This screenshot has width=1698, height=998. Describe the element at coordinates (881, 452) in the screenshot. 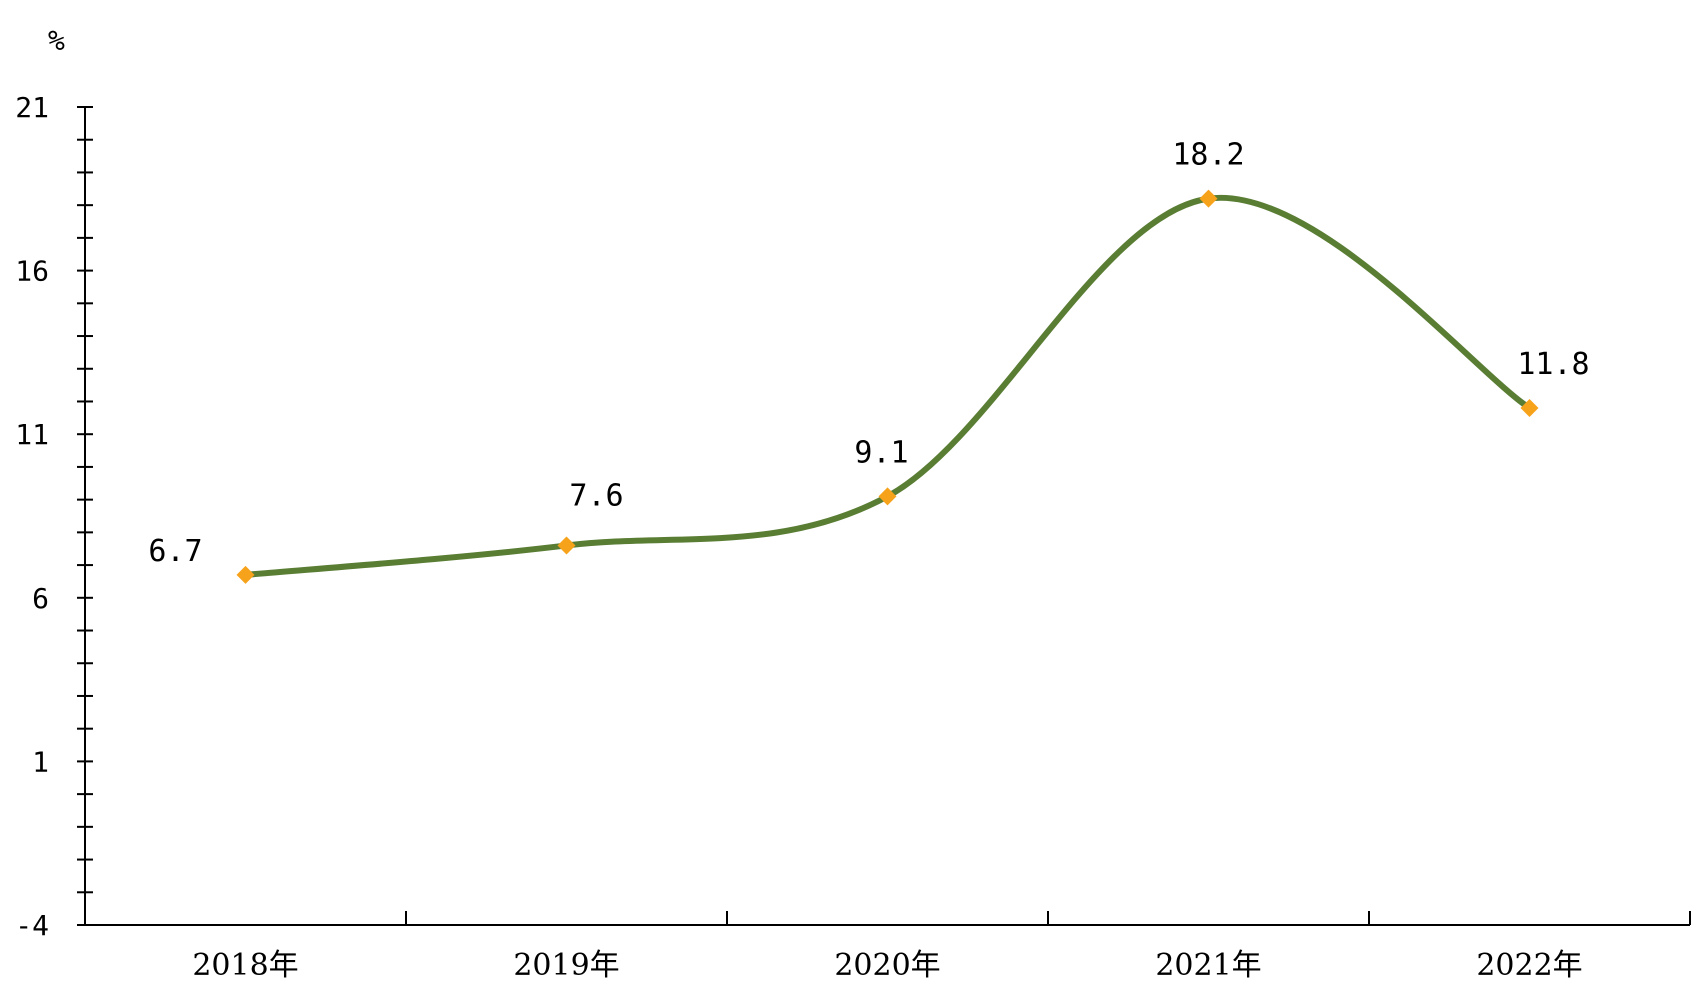

I see `data-label: 9.1` at that location.